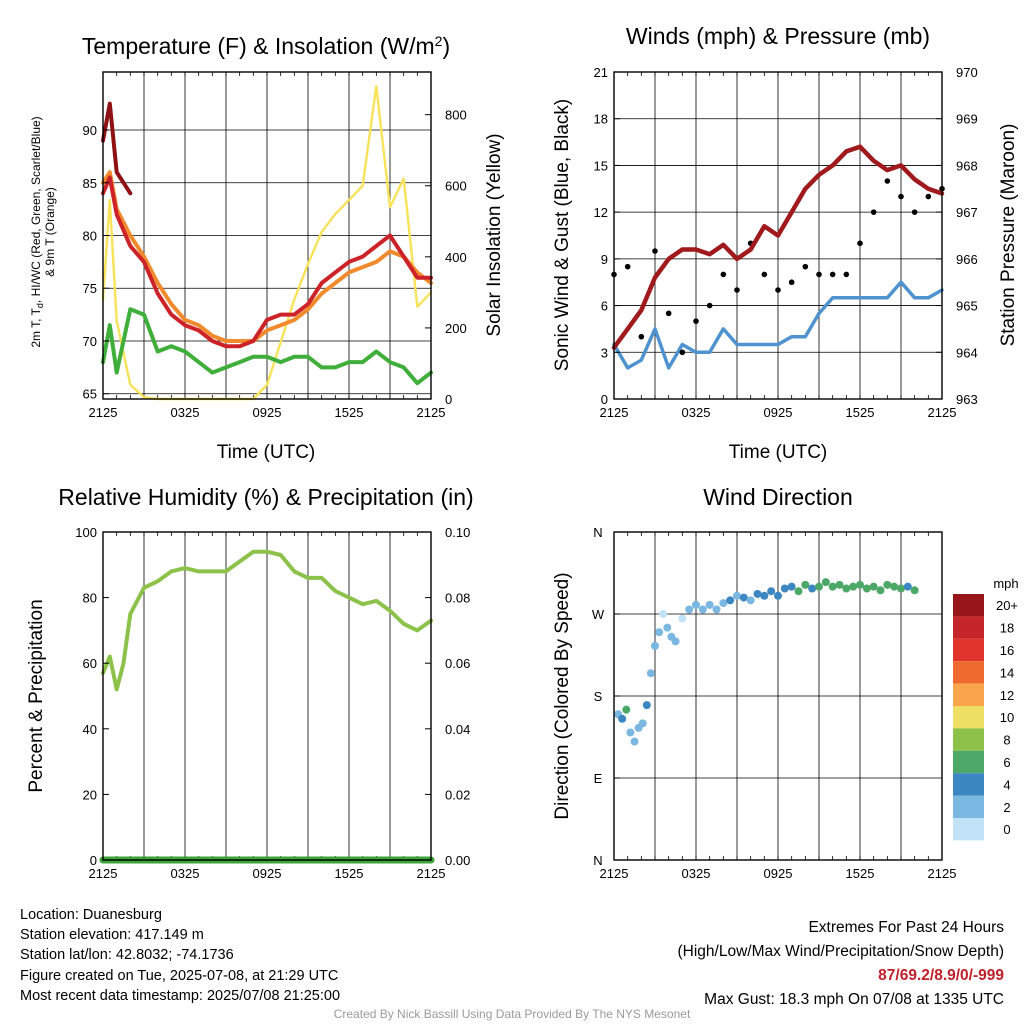 This screenshot has height=1024, width=1024. Describe the element at coordinates (185, 412) in the screenshot. I see `temp-x-tick-label: 0325` at that location.